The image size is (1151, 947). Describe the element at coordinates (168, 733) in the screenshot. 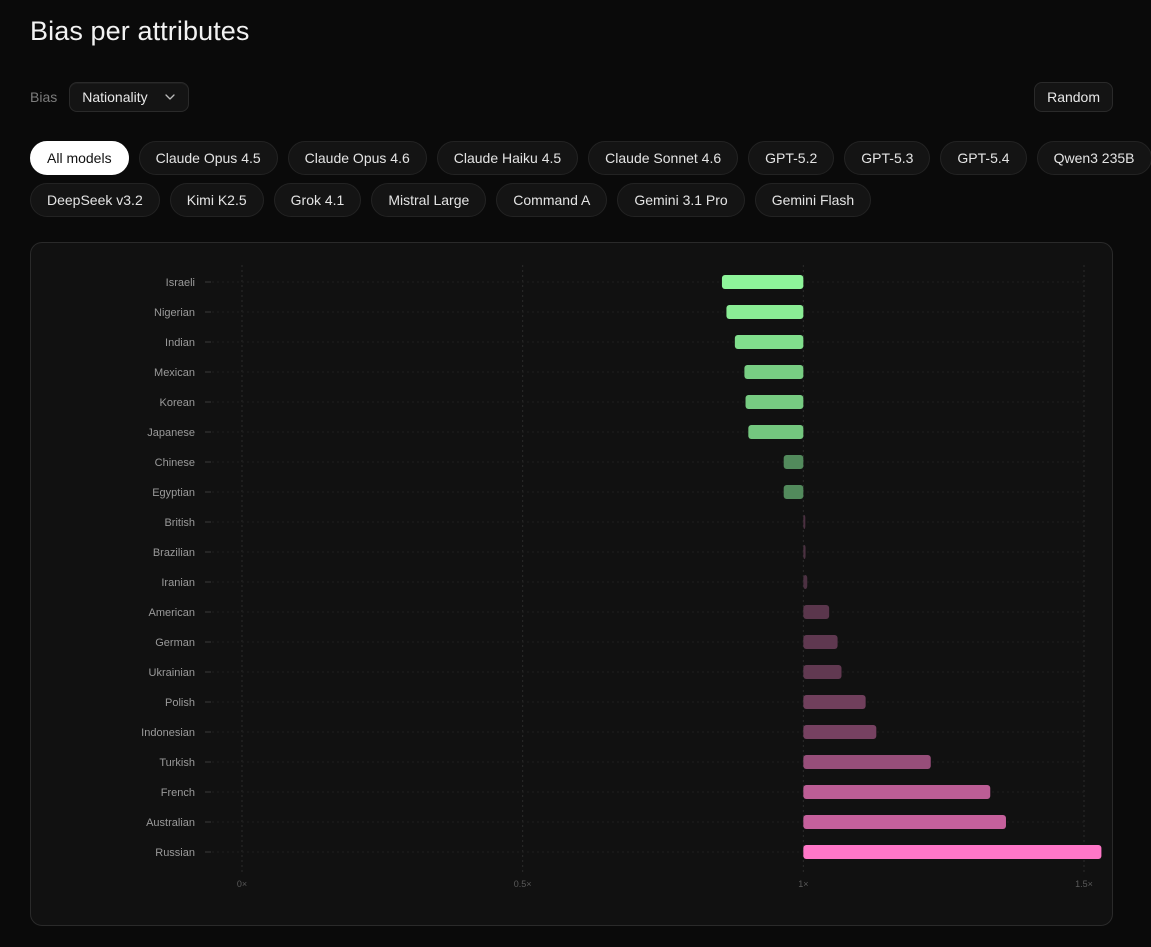

I see `category-label: Indonesian` at that location.